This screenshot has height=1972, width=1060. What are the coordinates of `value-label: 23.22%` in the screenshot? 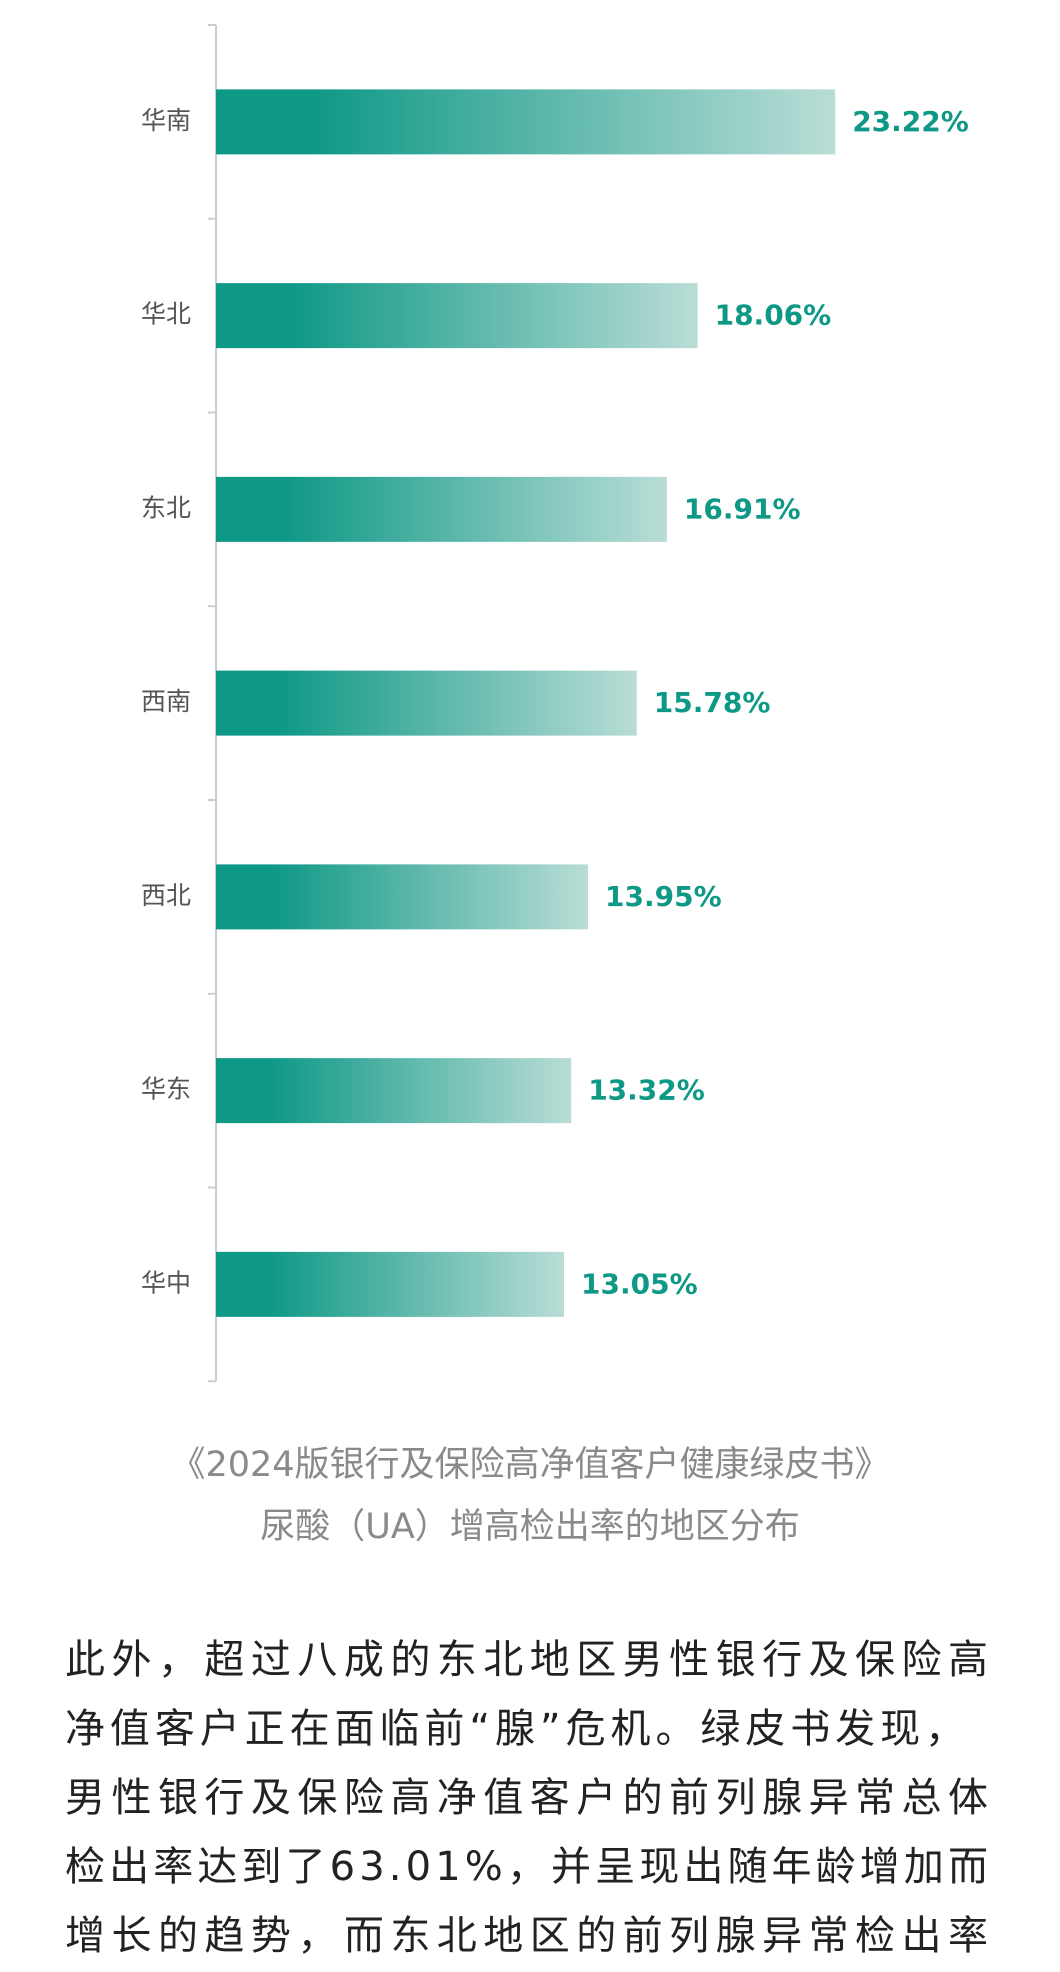 It's located at (910, 121).